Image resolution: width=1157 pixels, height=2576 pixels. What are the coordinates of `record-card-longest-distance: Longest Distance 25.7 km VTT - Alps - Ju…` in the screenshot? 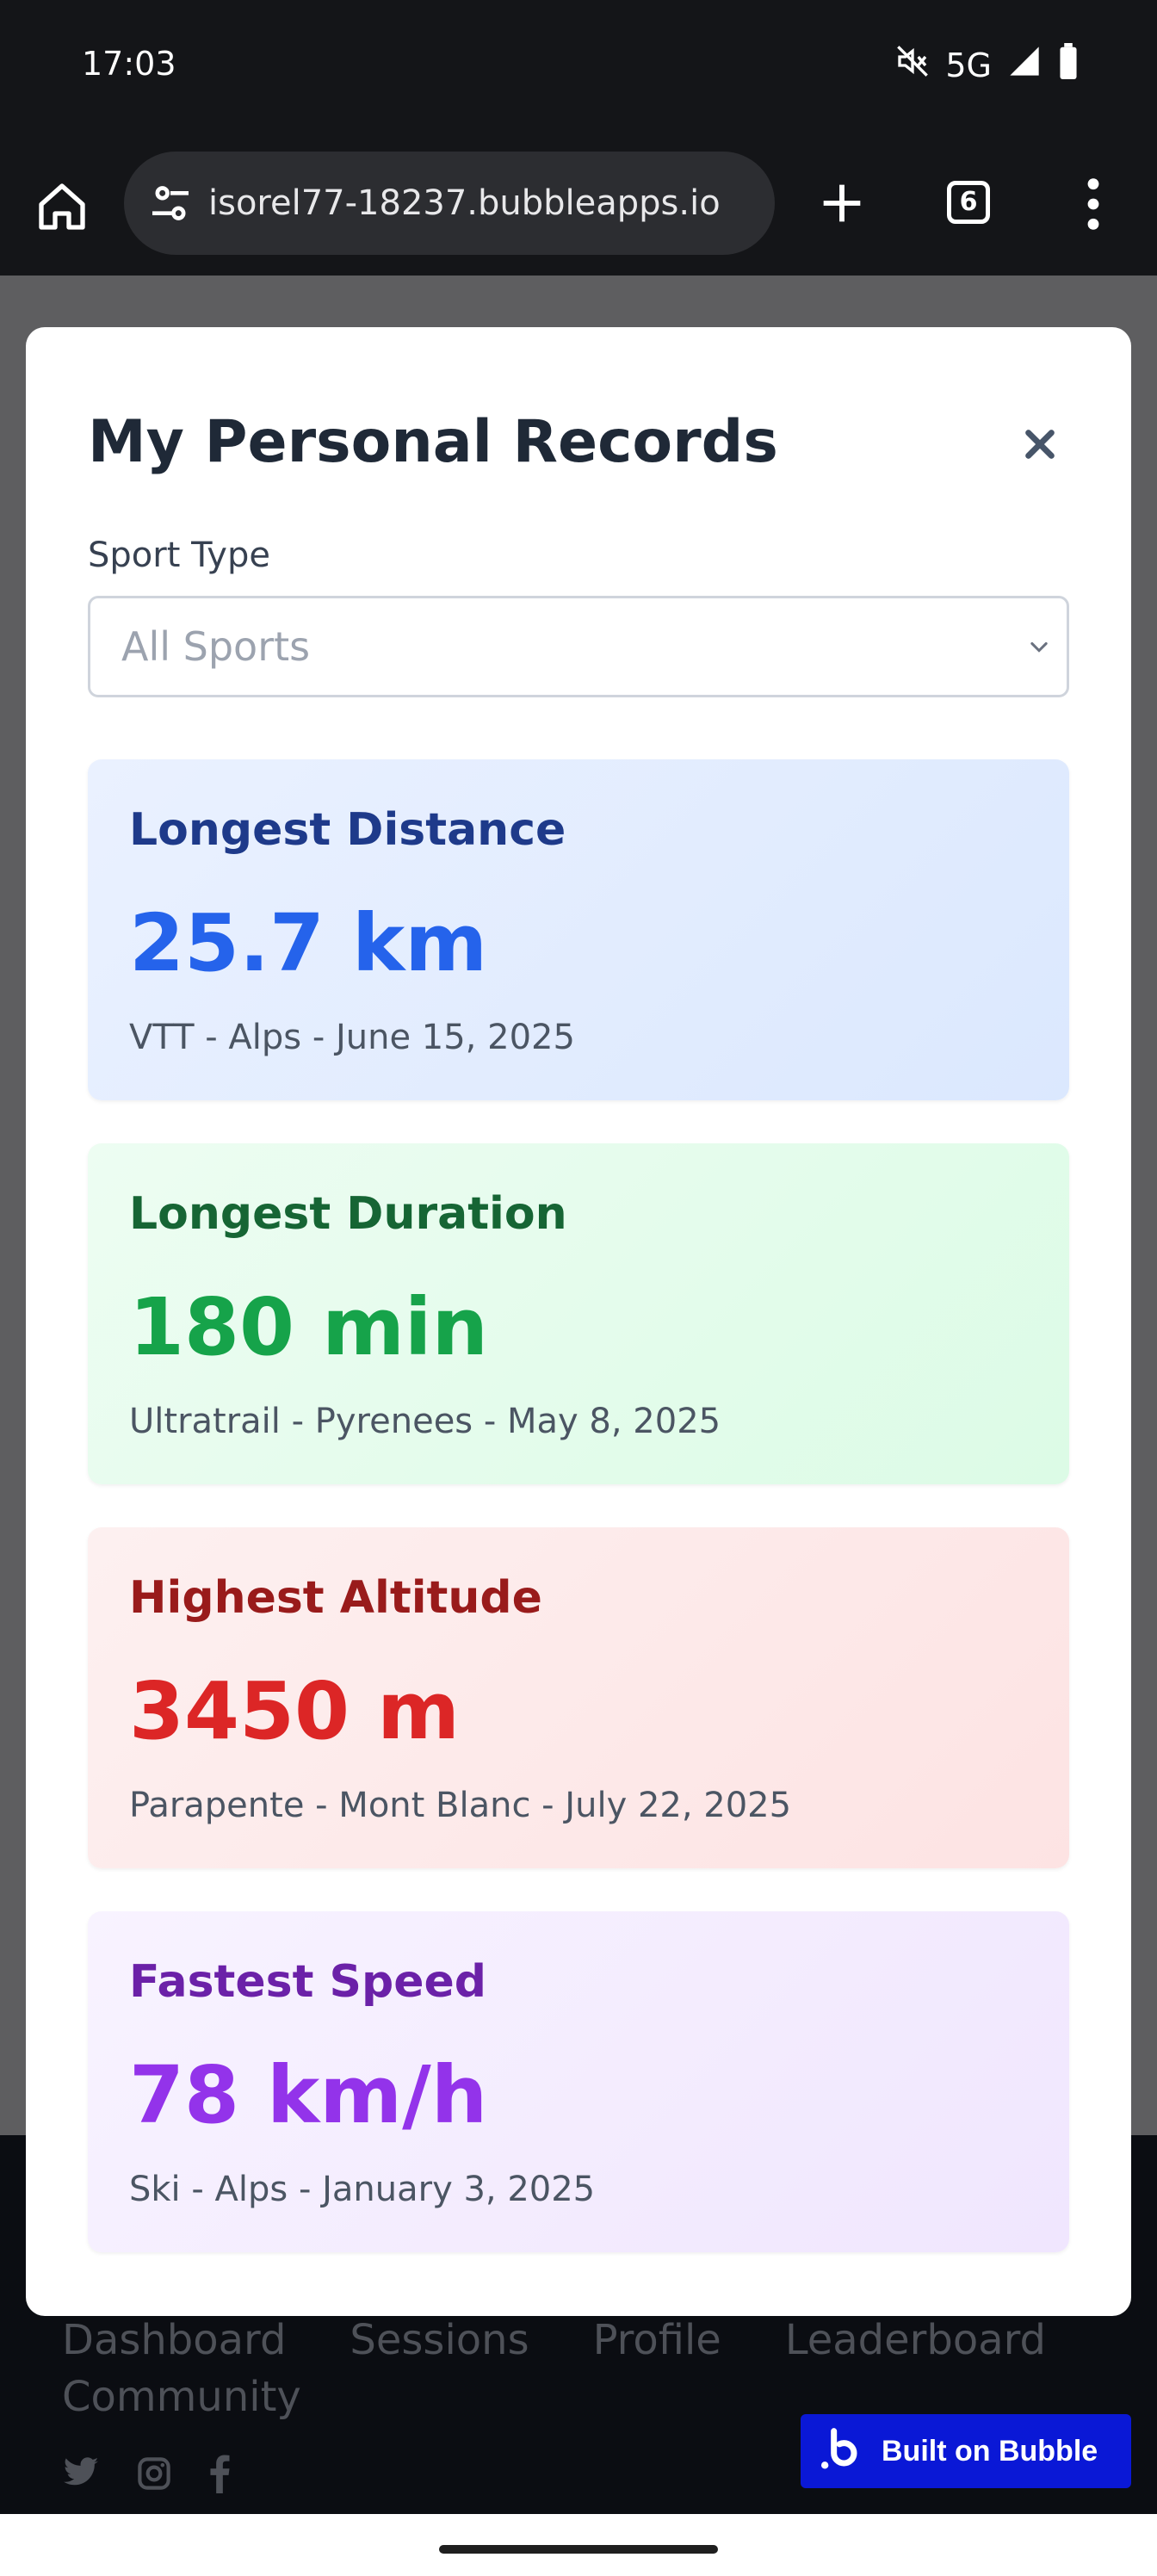 It's located at (579, 929).